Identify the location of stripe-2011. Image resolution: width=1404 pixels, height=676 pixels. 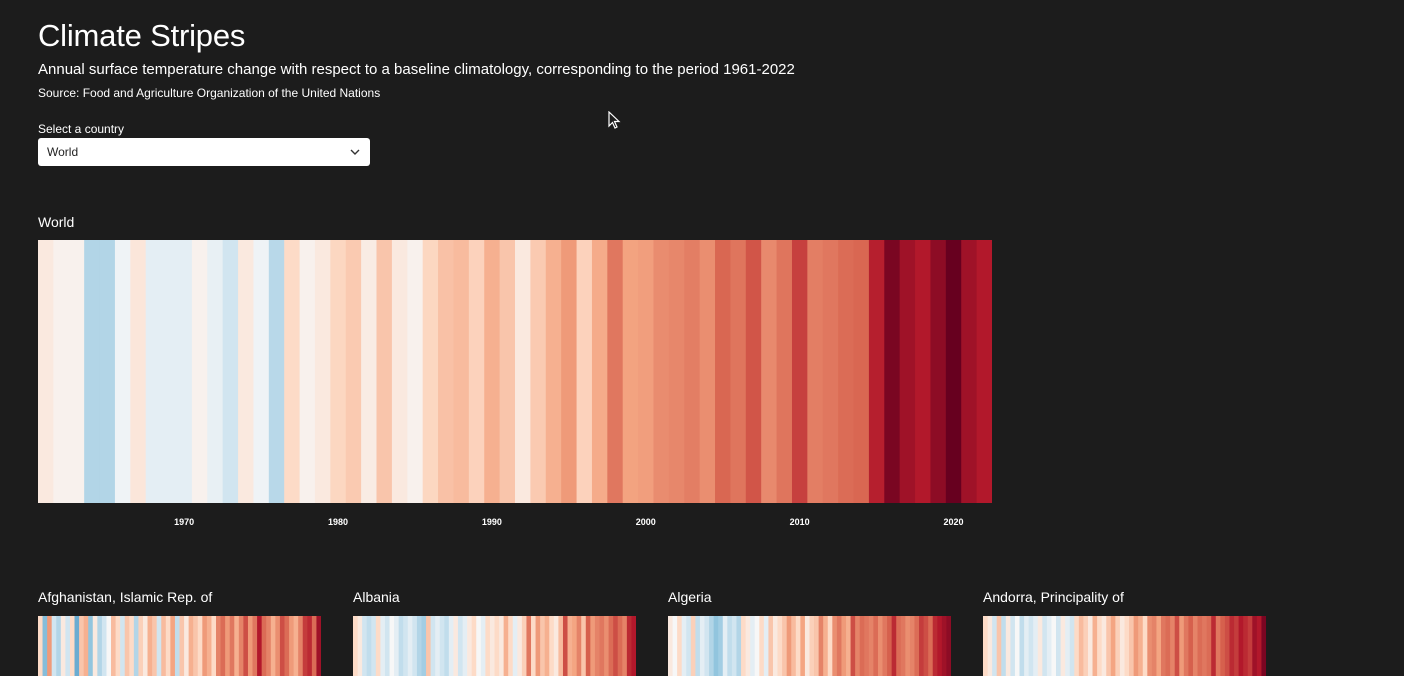
(815, 371).